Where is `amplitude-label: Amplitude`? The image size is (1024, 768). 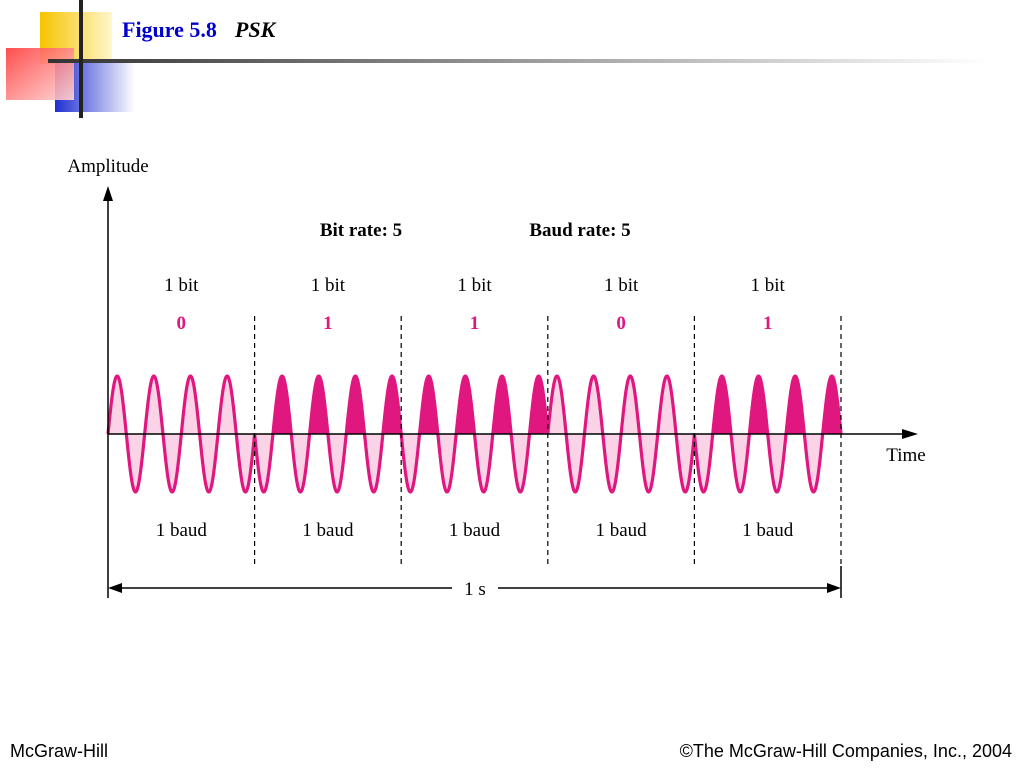 amplitude-label: Amplitude is located at coordinates (107, 166).